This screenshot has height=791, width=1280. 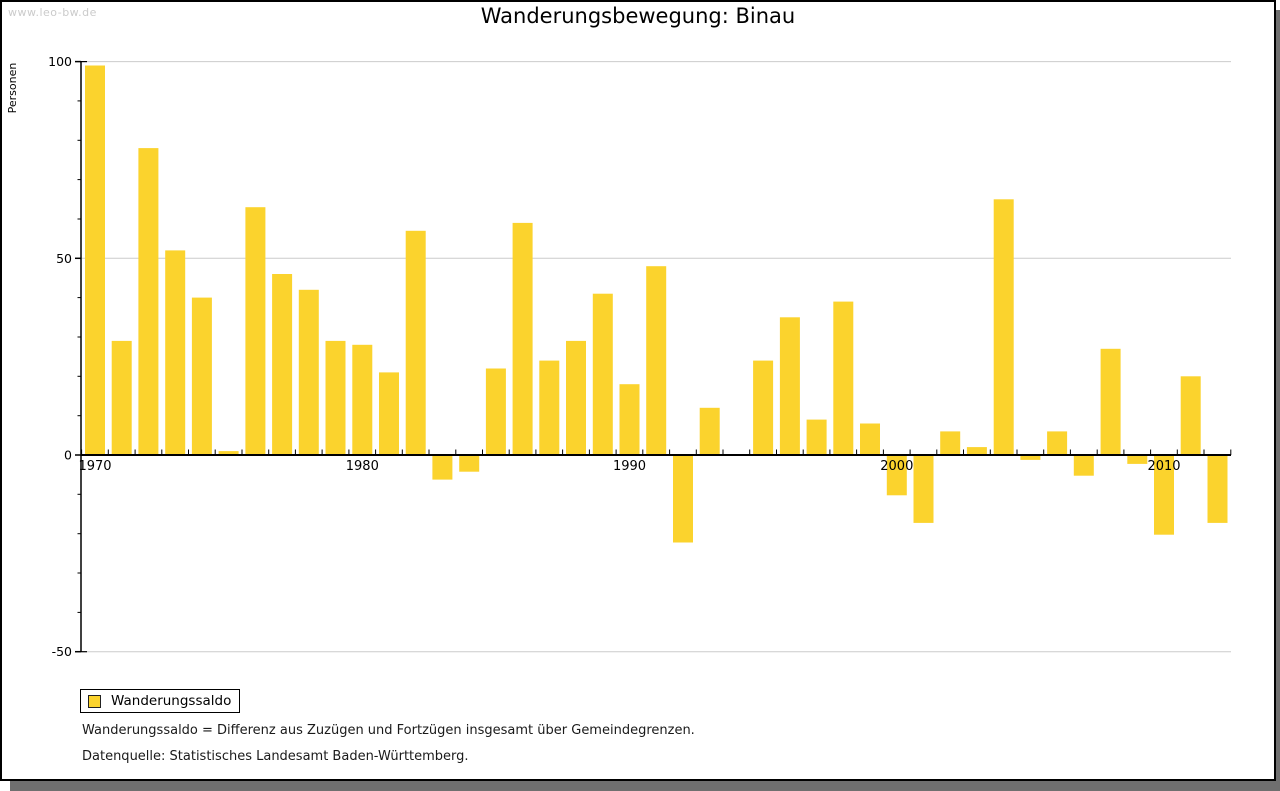 I want to click on bar-1990, so click(x=629, y=419).